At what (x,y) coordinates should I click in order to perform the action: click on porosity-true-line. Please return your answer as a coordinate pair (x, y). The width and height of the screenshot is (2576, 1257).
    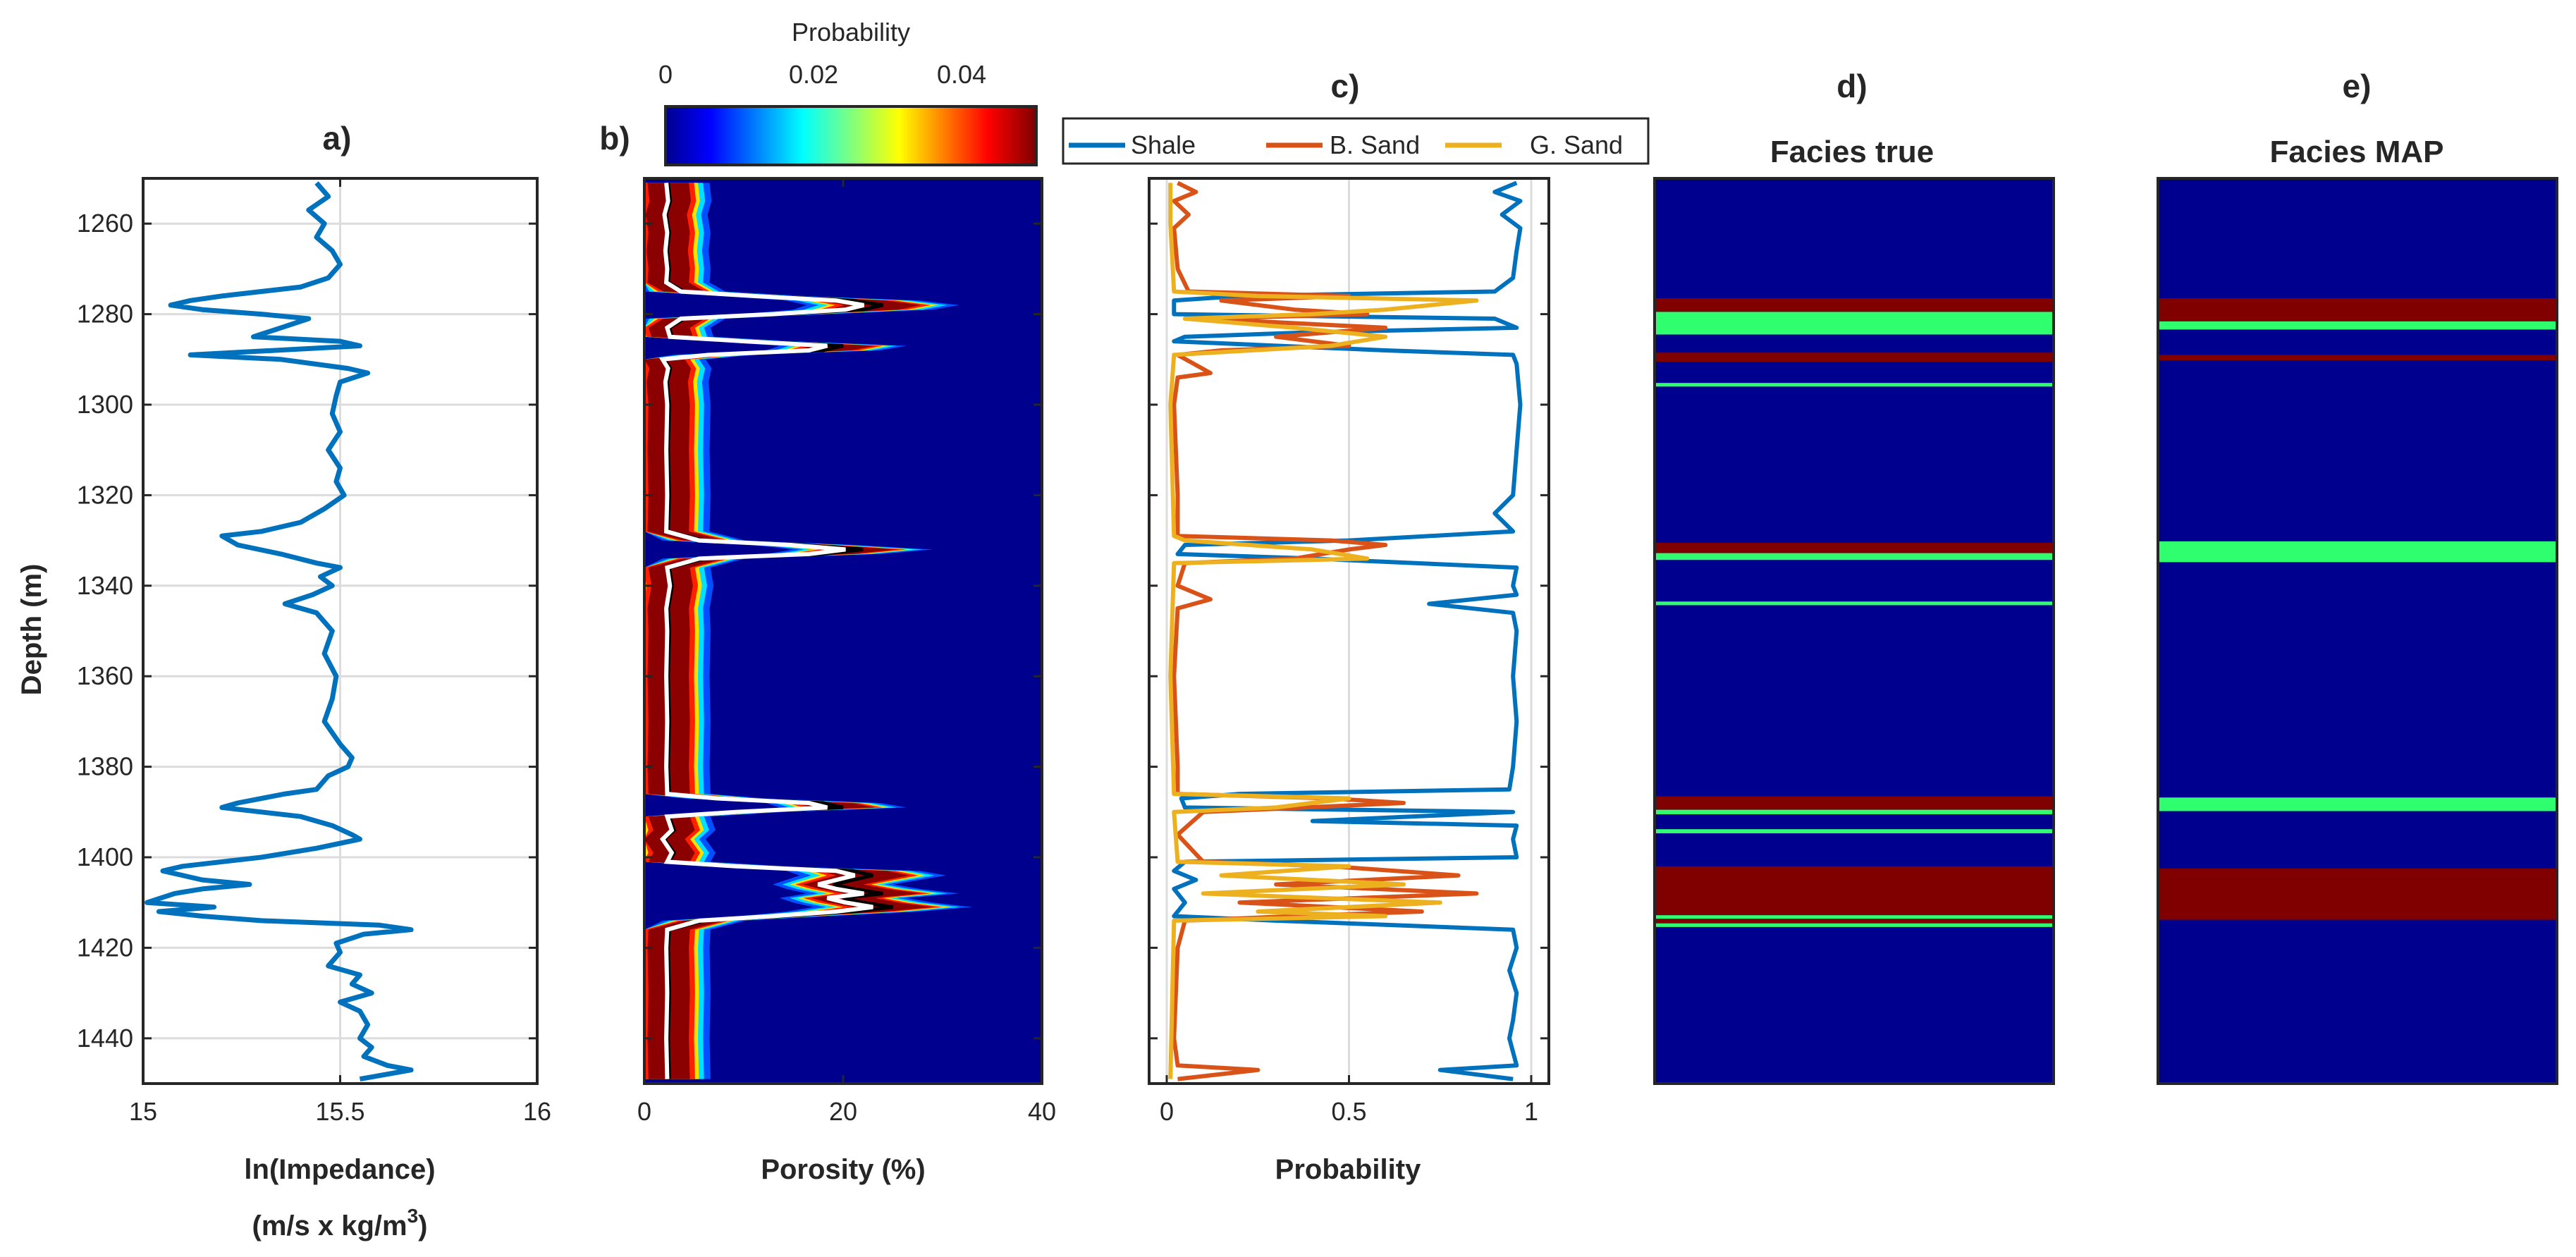
    Looking at the image, I should click on (777, 631).